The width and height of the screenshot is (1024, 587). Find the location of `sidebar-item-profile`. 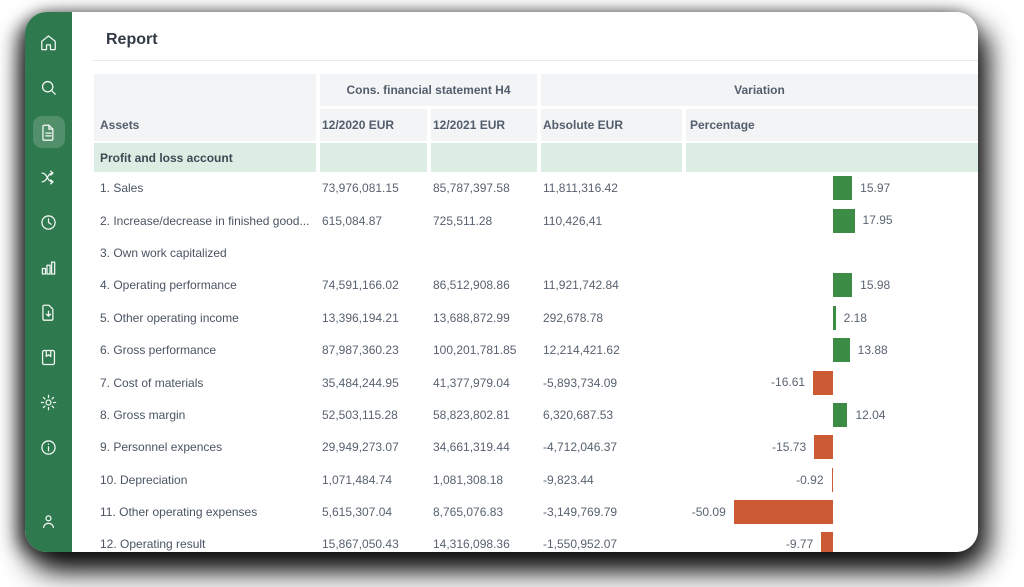

sidebar-item-profile is located at coordinates (49, 521).